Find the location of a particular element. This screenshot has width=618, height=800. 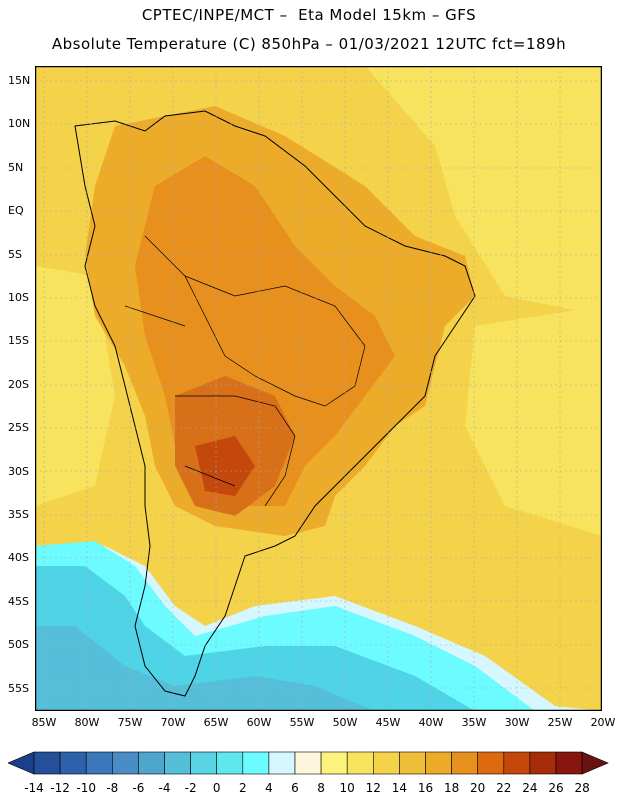

lat-tick-label: 15S is located at coordinates (18, 341).